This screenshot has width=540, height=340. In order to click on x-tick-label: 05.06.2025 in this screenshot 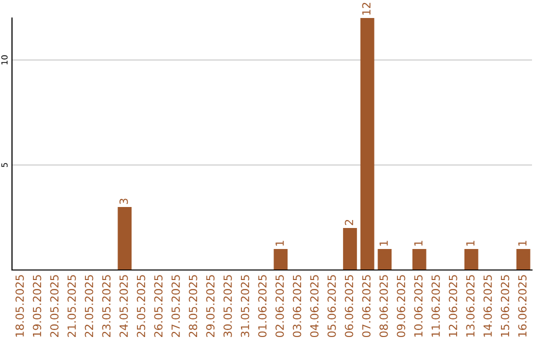, I will do `click(331, 306)`.